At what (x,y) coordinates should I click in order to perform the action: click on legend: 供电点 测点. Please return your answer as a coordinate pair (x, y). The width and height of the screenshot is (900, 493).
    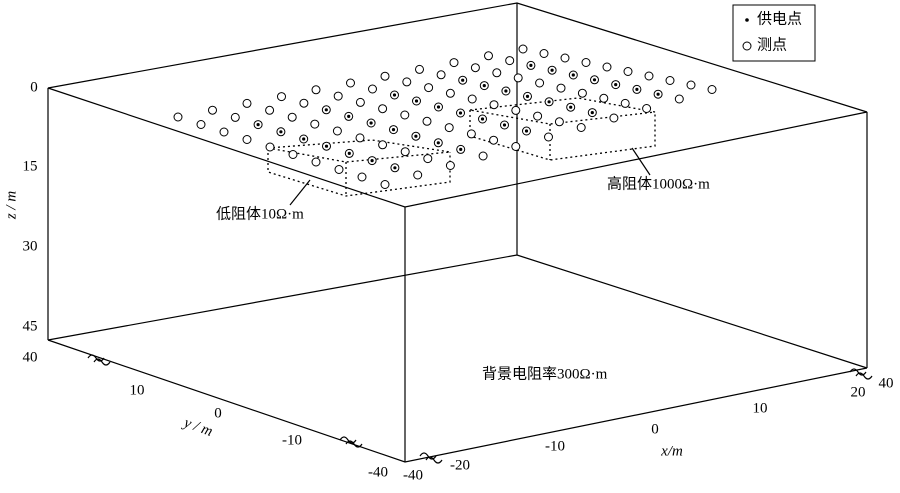
    Looking at the image, I should click on (774, 33).